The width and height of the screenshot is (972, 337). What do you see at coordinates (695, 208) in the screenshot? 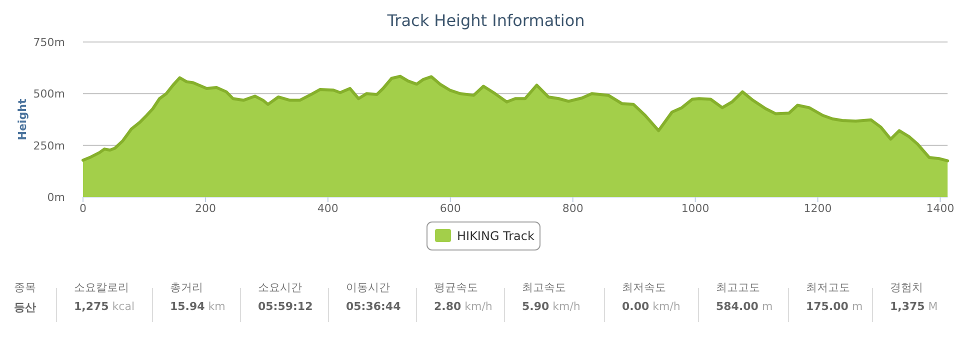
I see `x-tick-label: 1000` at bounding box center [695, 208].